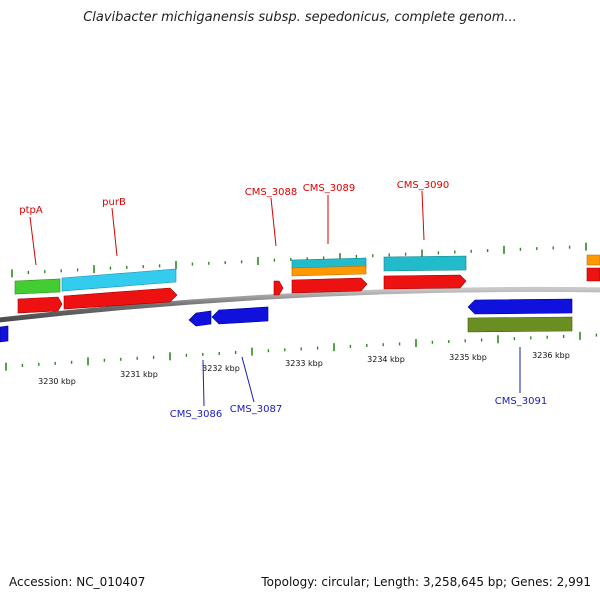  What do you see at coordinates (31, 210) in the screenshot?
I see `gene-label-ptpA: ptpA` at bounding box center [31, 210].